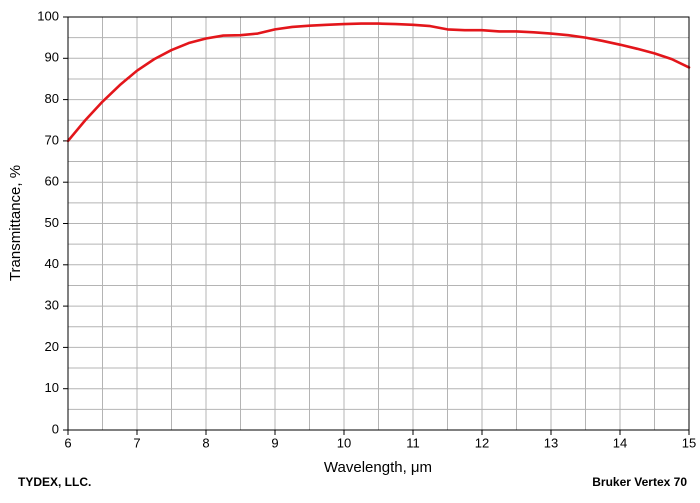 The height and width of the screenshot is (503, 700). What do you see at coordinates (54, 482) in the screenshot?
I see `footer-left: TYDEX, LLC.` at bounding box center [54, 482].